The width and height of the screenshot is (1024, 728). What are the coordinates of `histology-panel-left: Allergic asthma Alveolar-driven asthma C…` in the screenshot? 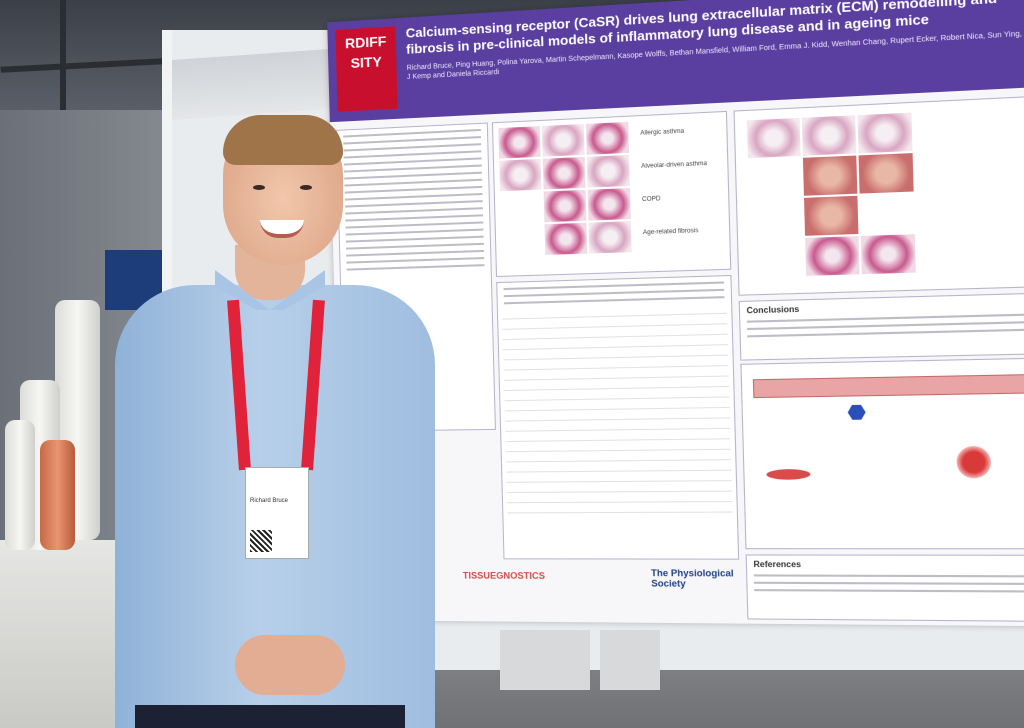 It's located at (611, 194).